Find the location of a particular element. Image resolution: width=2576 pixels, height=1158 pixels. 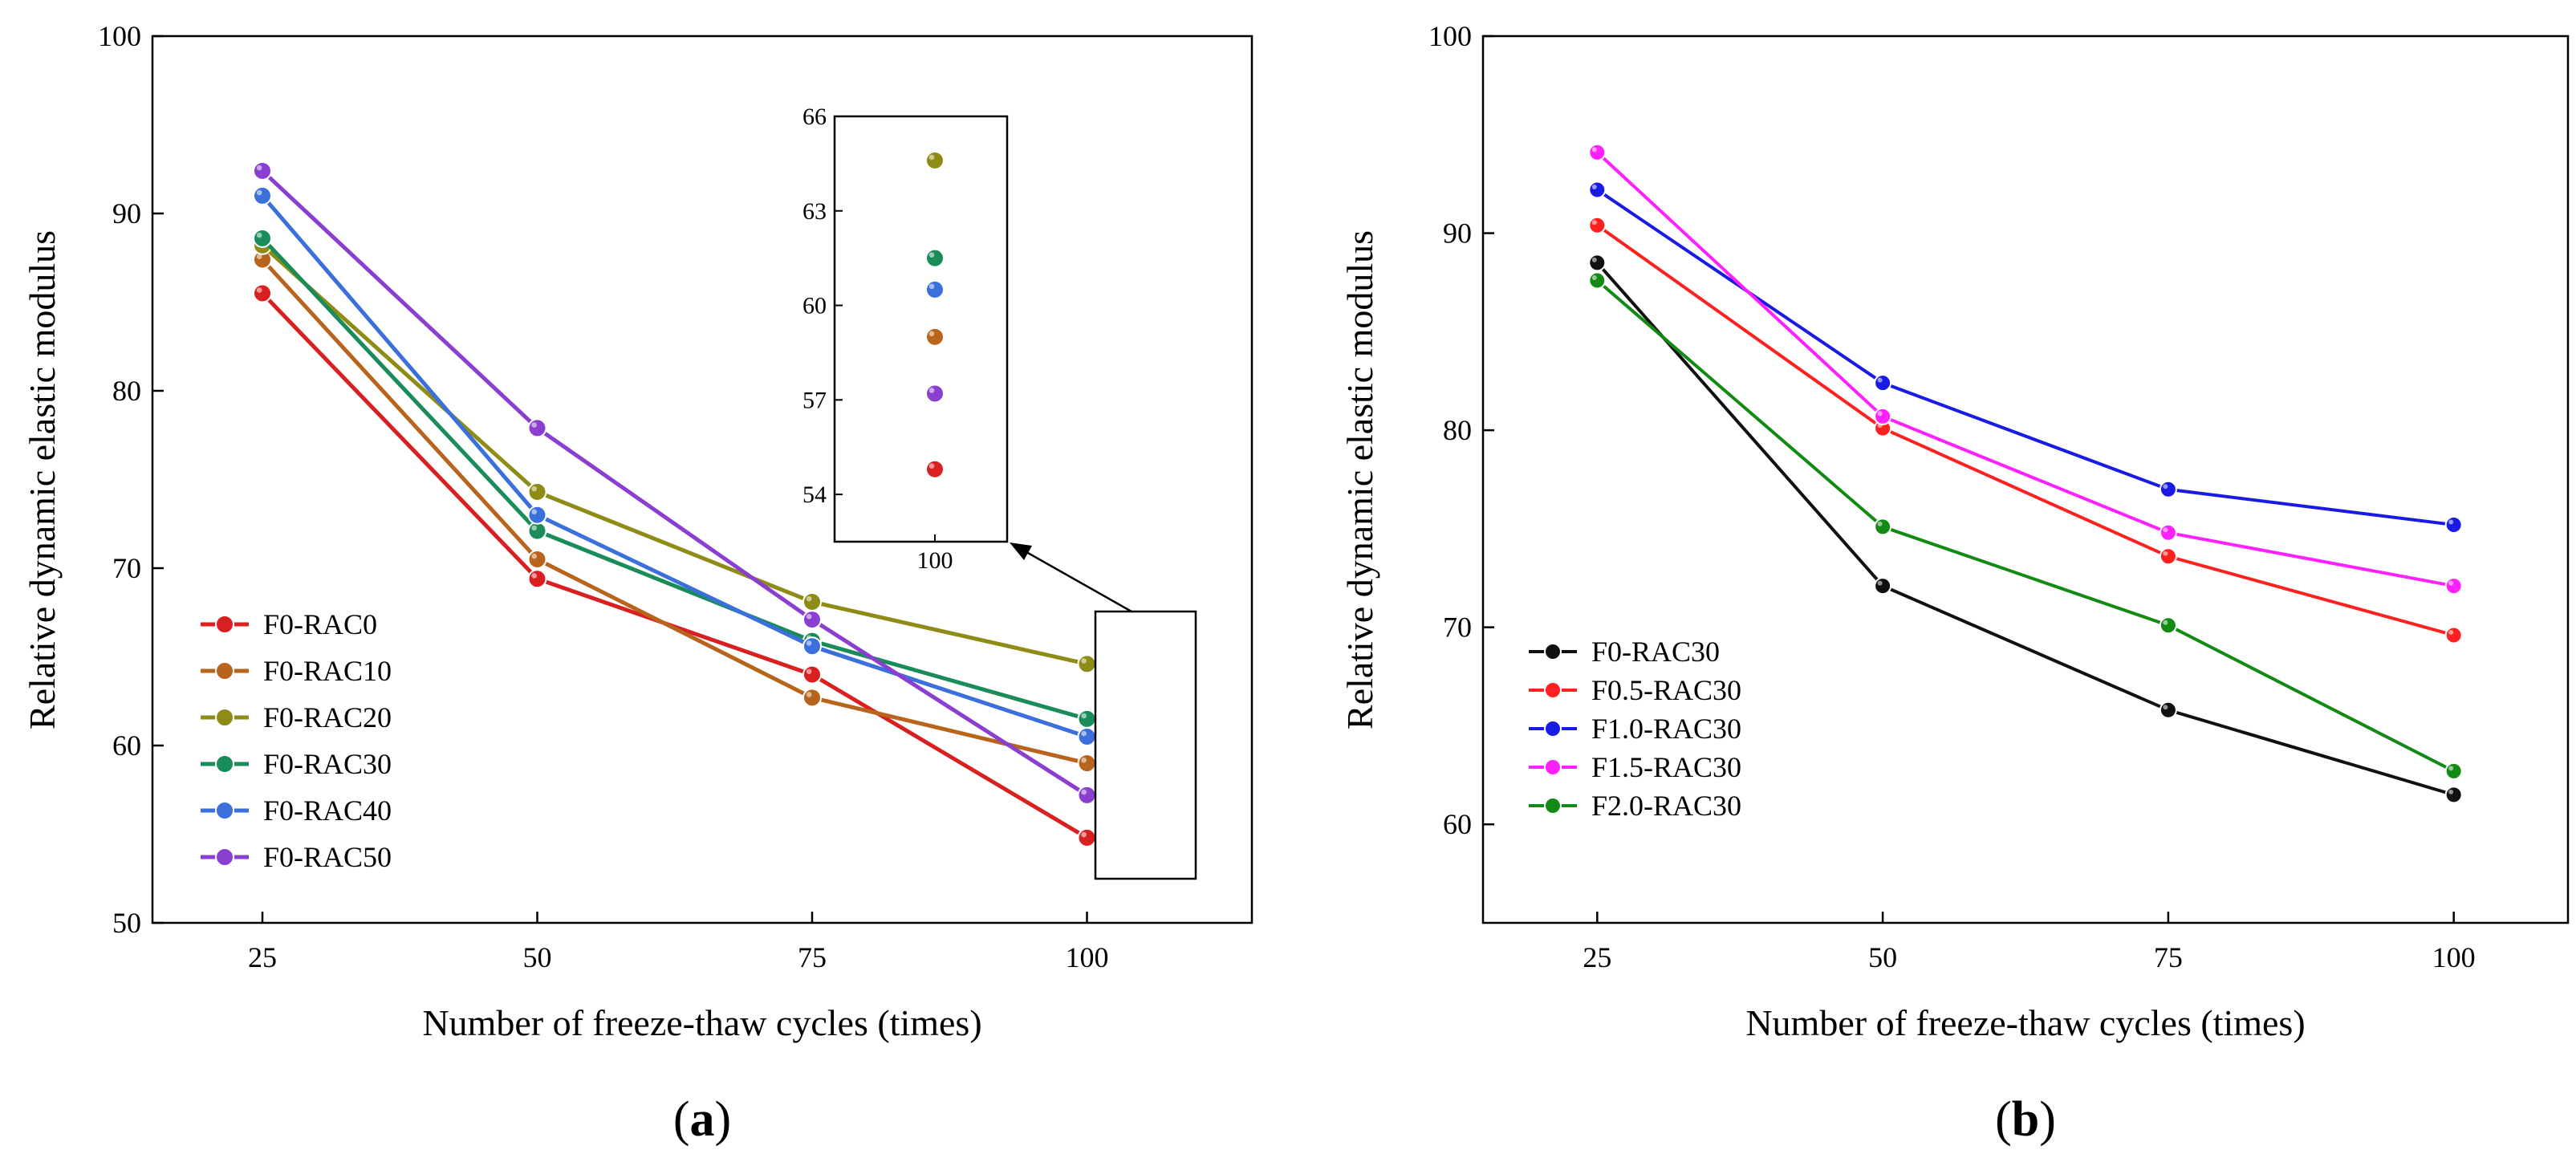

legend-item: F1.5-RAC30 is located at coordinates (1635, 767).